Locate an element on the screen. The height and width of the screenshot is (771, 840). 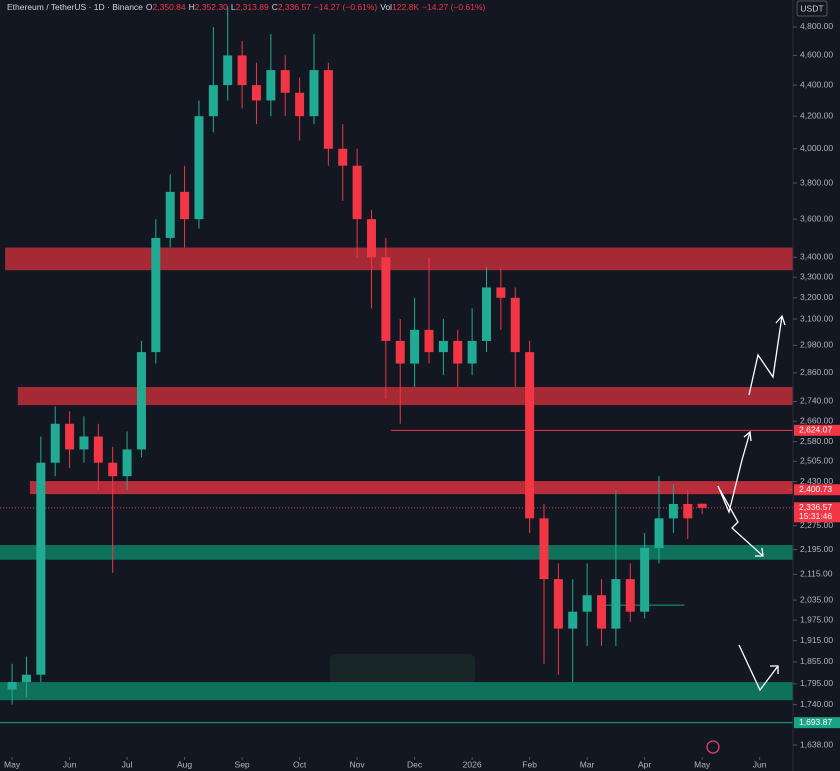
y-tick-label: 2,195.00 is located at coordinates (816, 549).